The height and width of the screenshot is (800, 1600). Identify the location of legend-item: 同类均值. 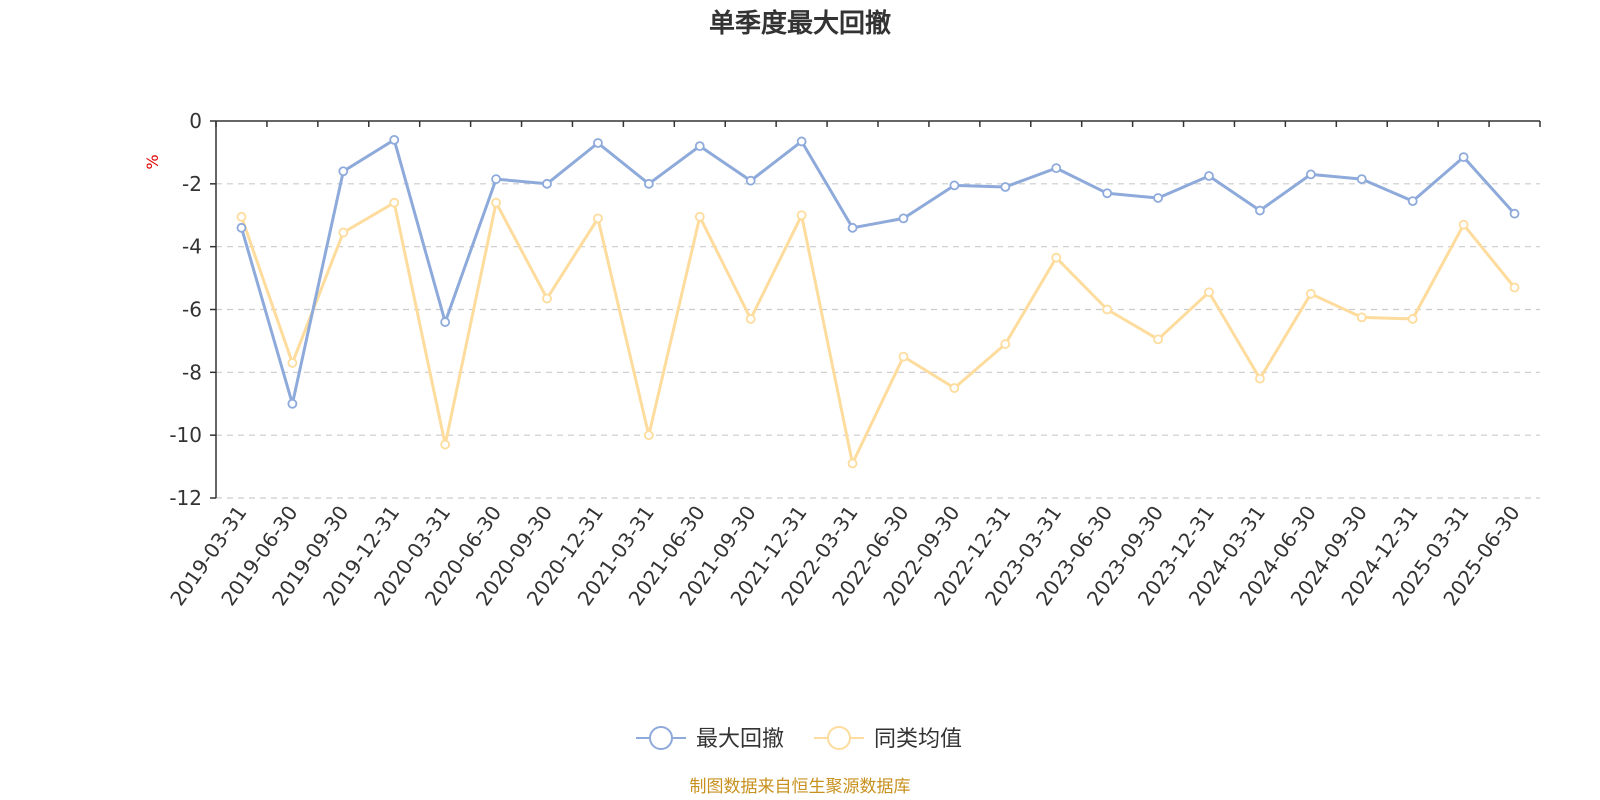
(888, 739).